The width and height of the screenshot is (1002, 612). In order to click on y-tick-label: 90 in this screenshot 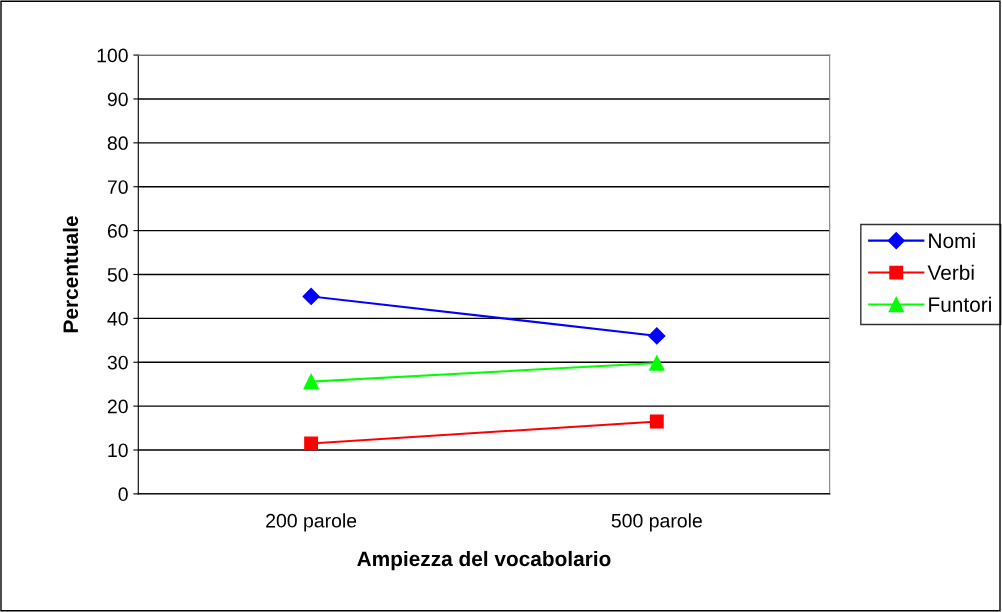, I will do `click(117, 99)`.